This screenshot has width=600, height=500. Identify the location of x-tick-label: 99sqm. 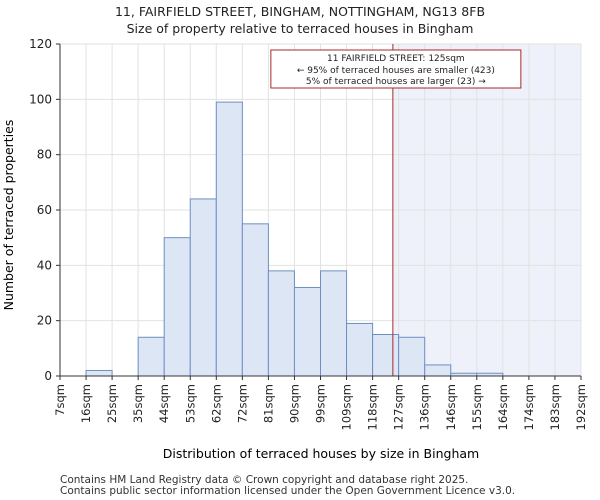
(321, 403).